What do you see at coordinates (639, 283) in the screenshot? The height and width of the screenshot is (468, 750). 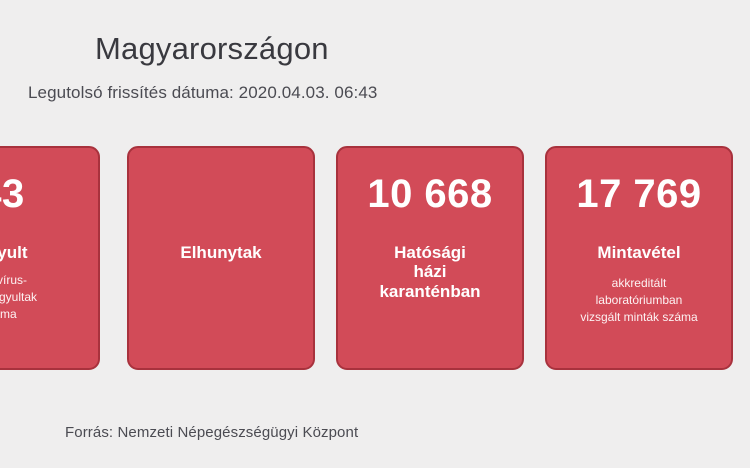 I see `stat-description-line: akkreditált` at bounding box center [639, 283].